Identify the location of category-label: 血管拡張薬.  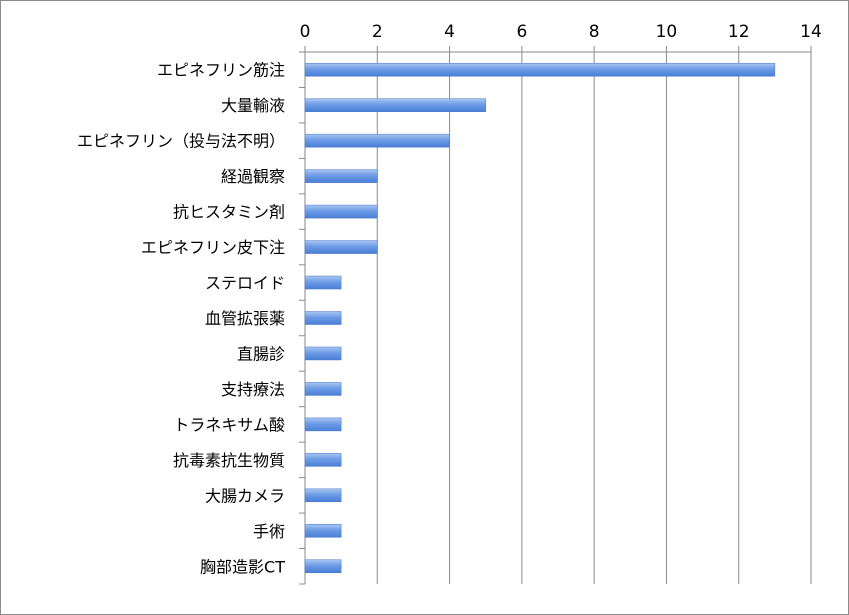
(245, 318).